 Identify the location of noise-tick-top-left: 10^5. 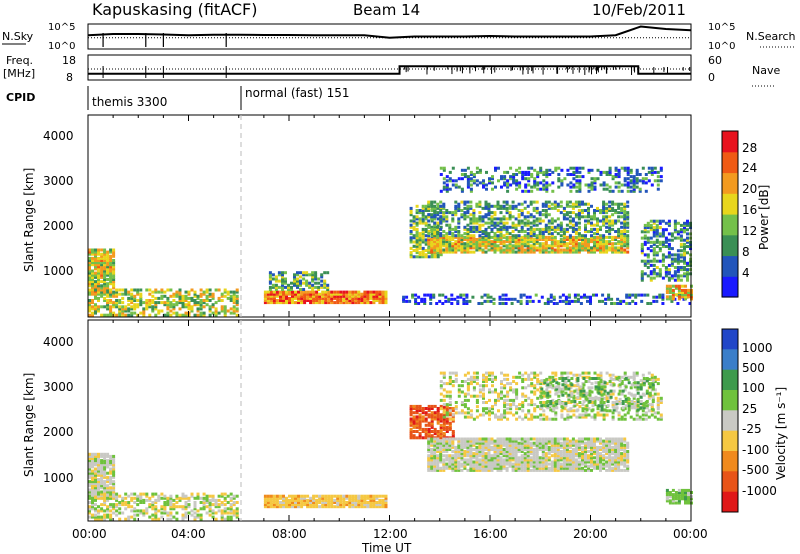
(61, 27).